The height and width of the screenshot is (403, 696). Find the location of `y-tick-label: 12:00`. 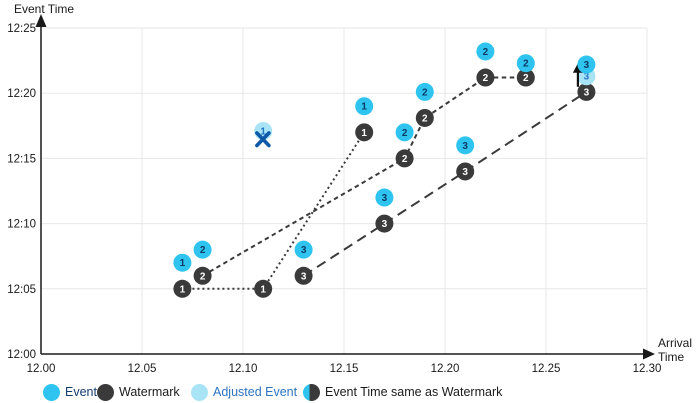

y-tick-label: 12:00 is located at coordinates (21, 355).